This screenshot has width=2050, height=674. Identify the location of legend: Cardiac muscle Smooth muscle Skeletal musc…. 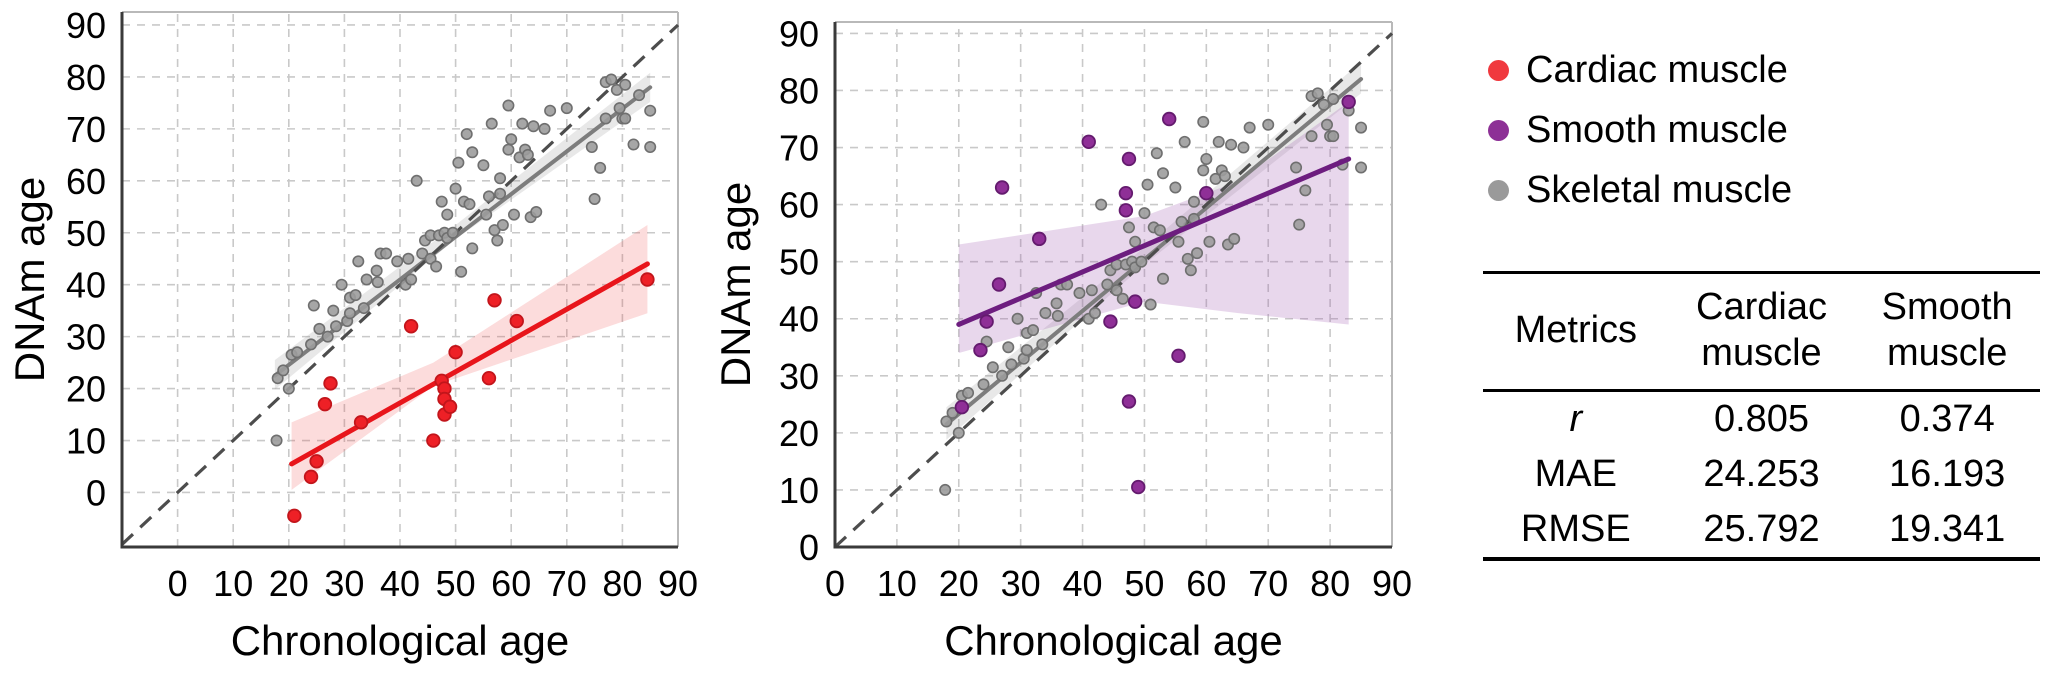
(1640, 130).